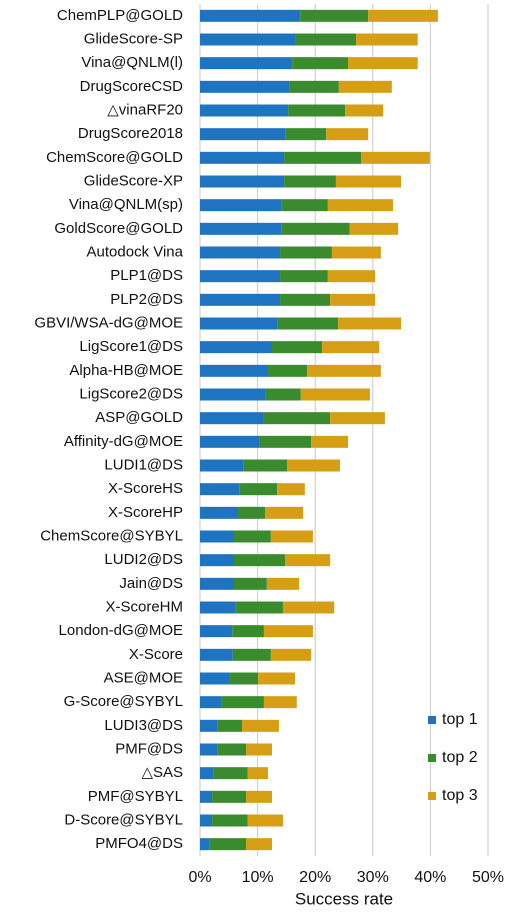 The width and height of the screenshot is (512, 912). What do you see at coordinates (139, 843) in the screenshot?
I see `y-tick-label: PMFO4@DS` at bounding box center [139, 843].